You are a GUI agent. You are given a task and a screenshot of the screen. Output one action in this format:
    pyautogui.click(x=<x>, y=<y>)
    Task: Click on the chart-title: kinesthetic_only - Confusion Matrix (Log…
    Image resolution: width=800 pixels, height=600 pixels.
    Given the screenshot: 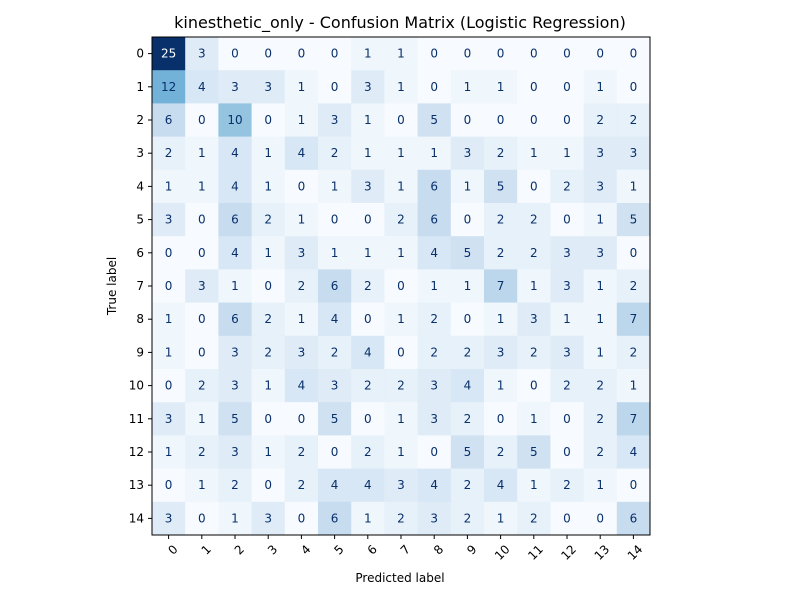 What is the action you would take?
    pyautogui.click(x=400, y=23)
    